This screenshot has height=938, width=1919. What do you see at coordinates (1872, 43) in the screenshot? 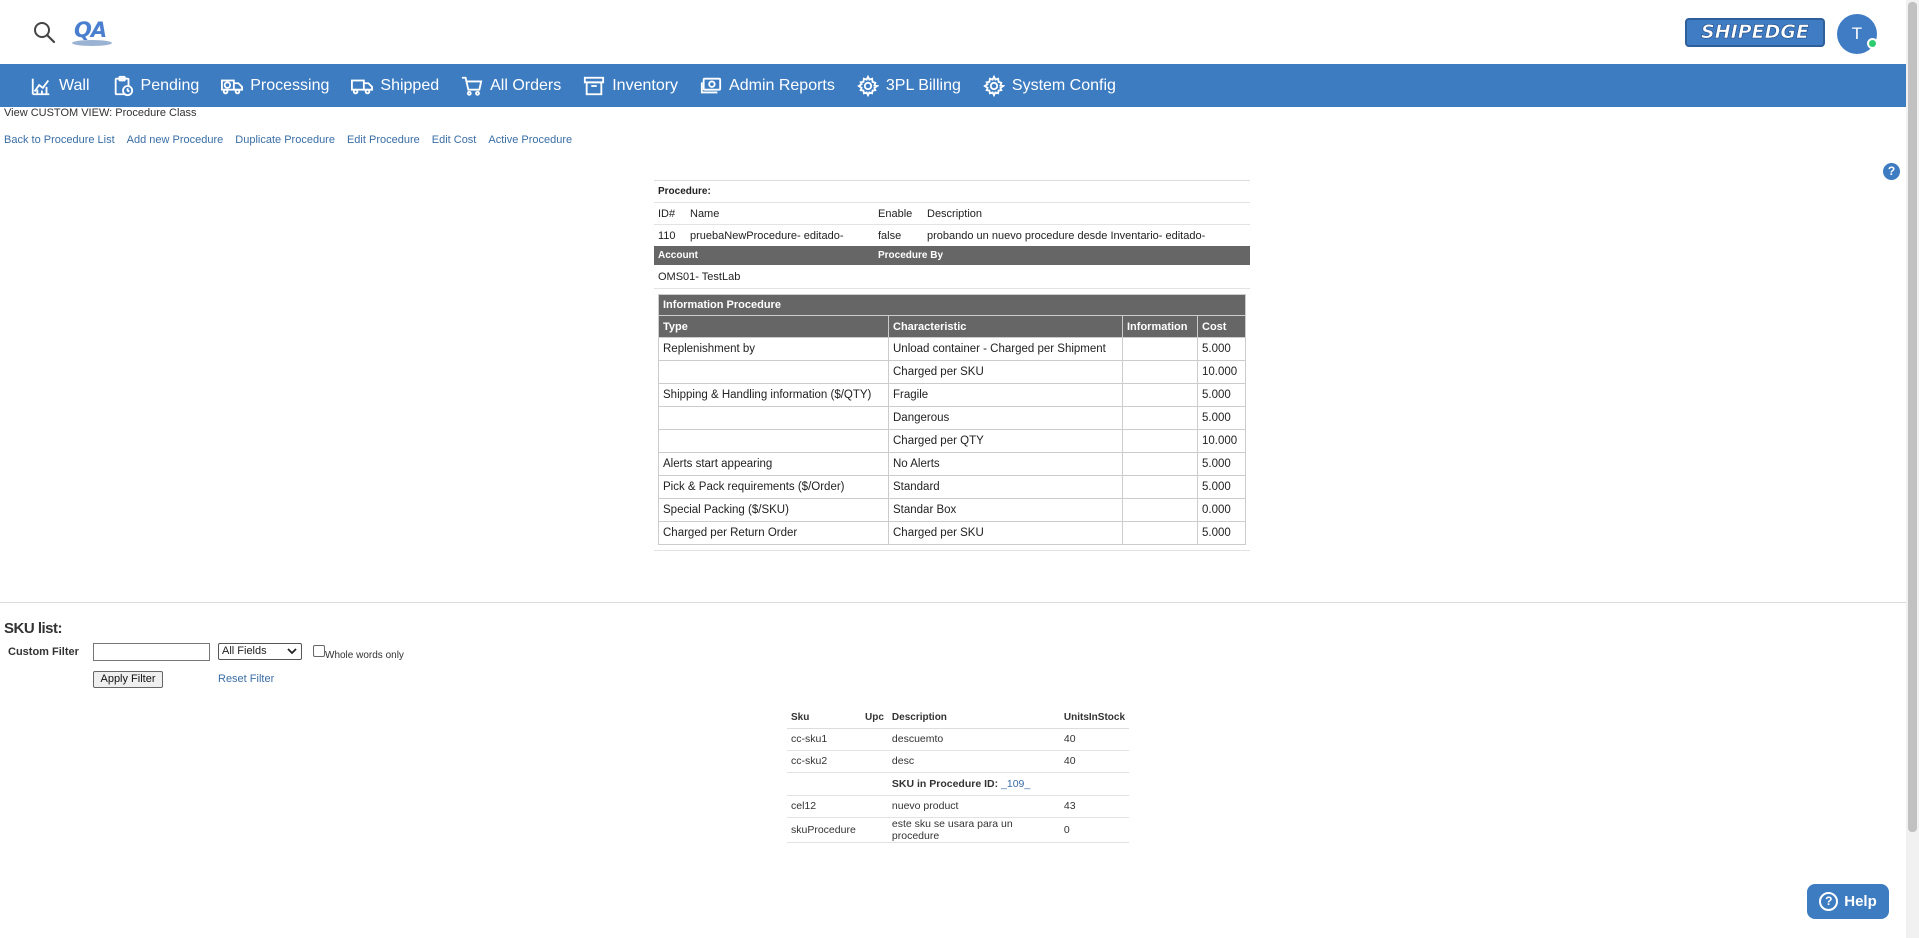
I see `online-status-dot` at bounding box center [1872, 43].